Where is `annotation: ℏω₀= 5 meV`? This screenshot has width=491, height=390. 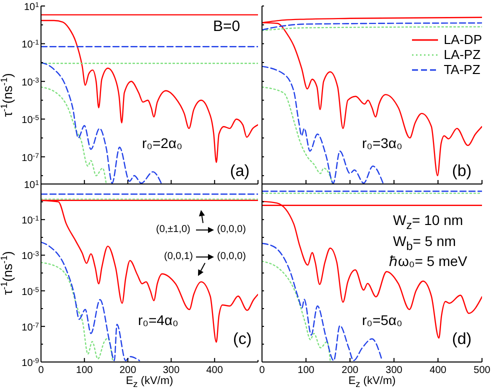 annotation: ℏω₀= 5 meV is located at coordinates (428, 261).